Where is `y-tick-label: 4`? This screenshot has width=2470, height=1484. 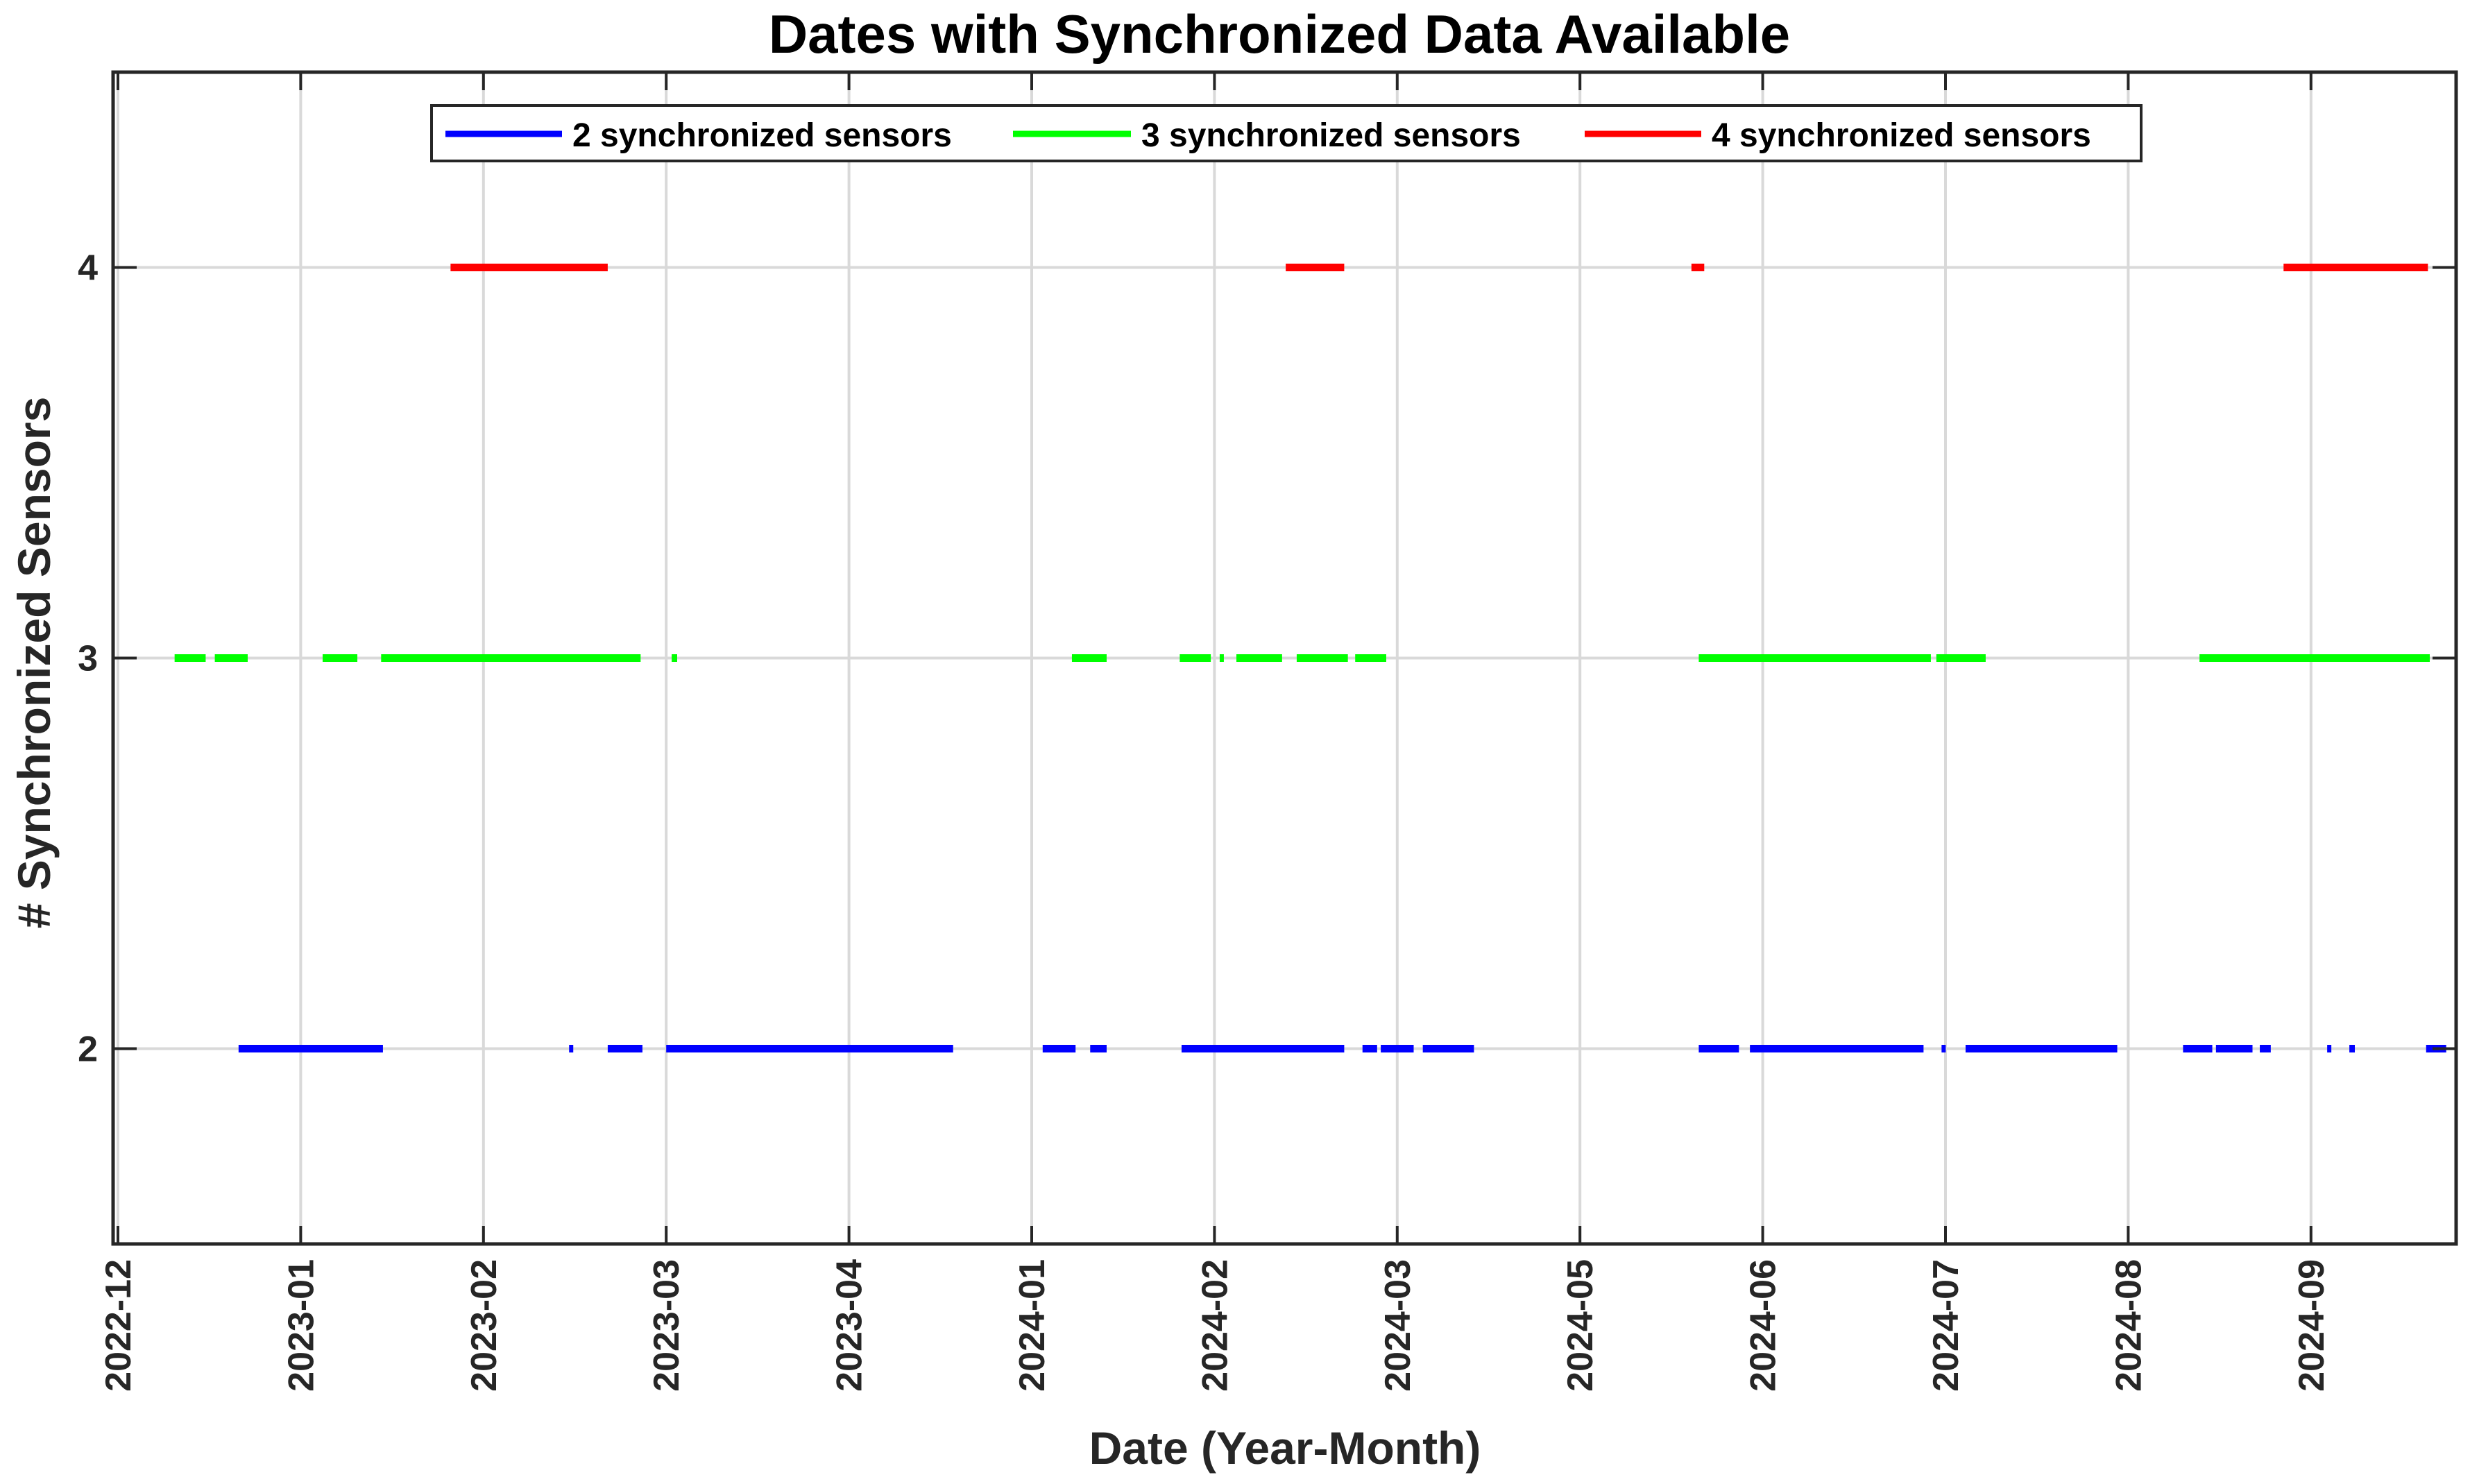 y-tick-label: 4 is located at coordinates (88, 268).